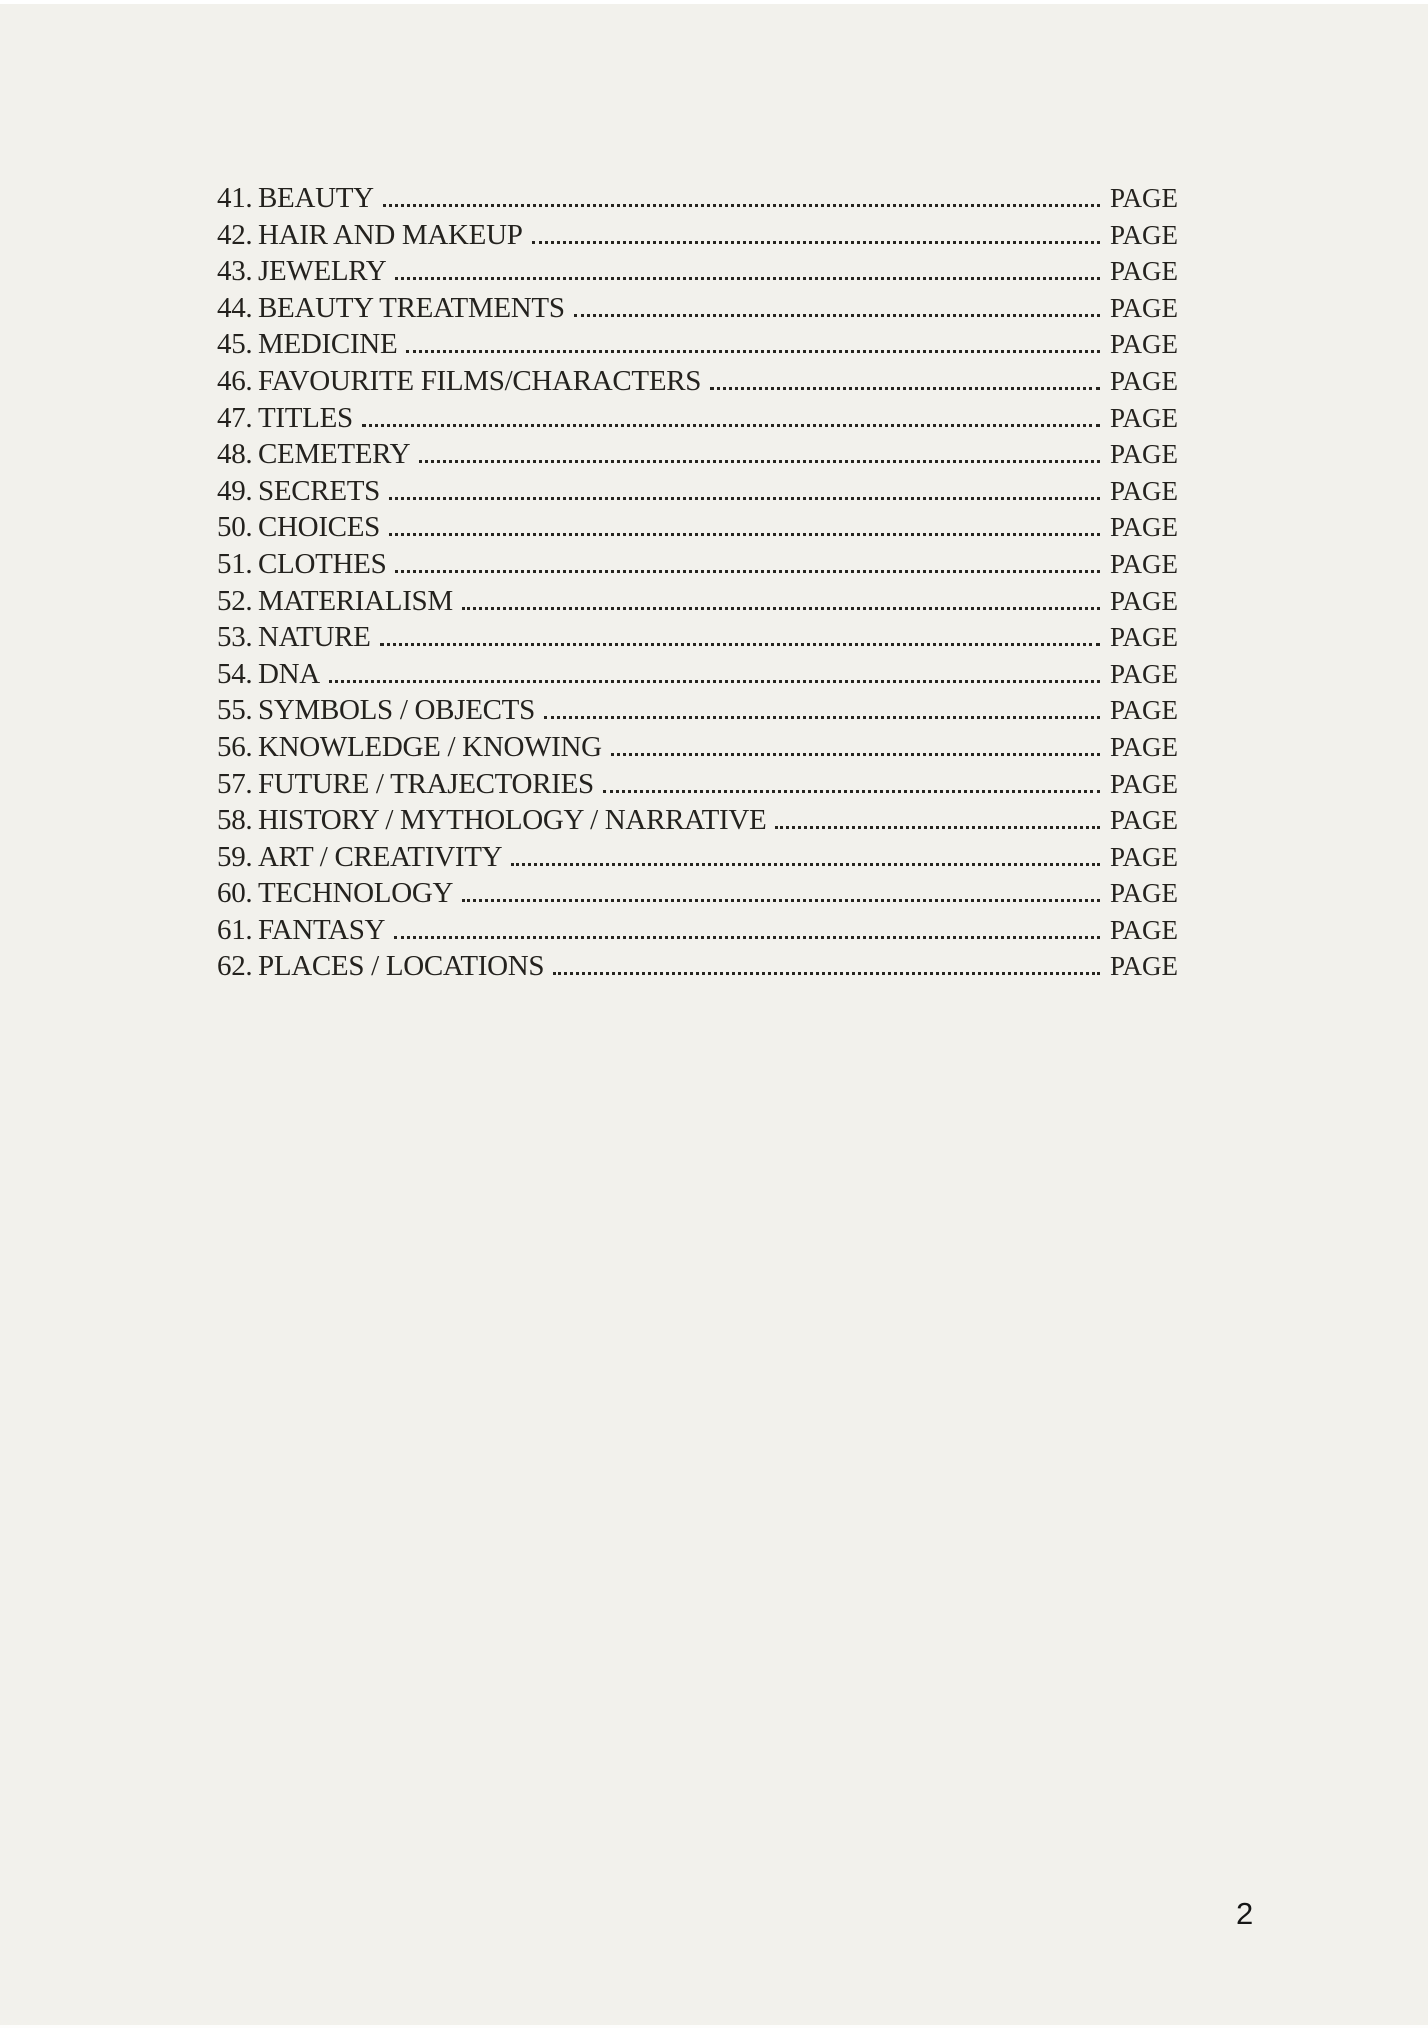 The image size is (1428, 2028). Describe the element at coordinates (697, 747) in the screenshot. I see `toc-entry: 56. KNOWLEDGE / KNOWING PAGE` at that location.